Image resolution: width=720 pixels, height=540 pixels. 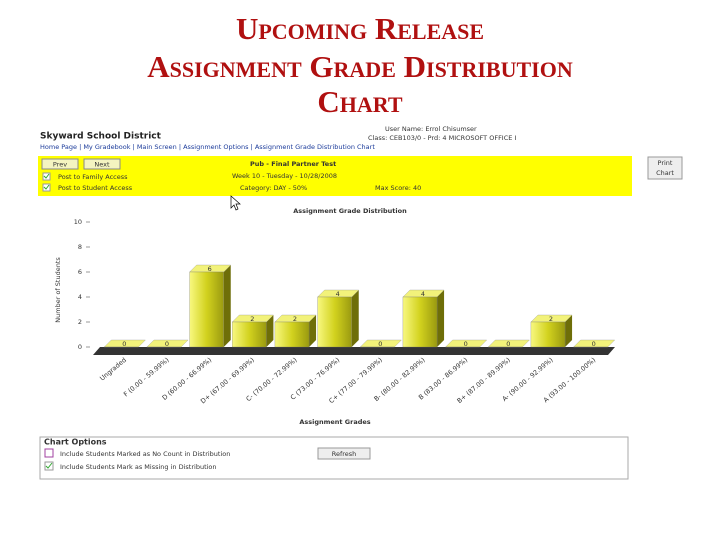 What do you see at coordinates (334, 422) in the screenshot?
I see `x-axis-label: Assignment Grades` at bounding box center [334, 422].